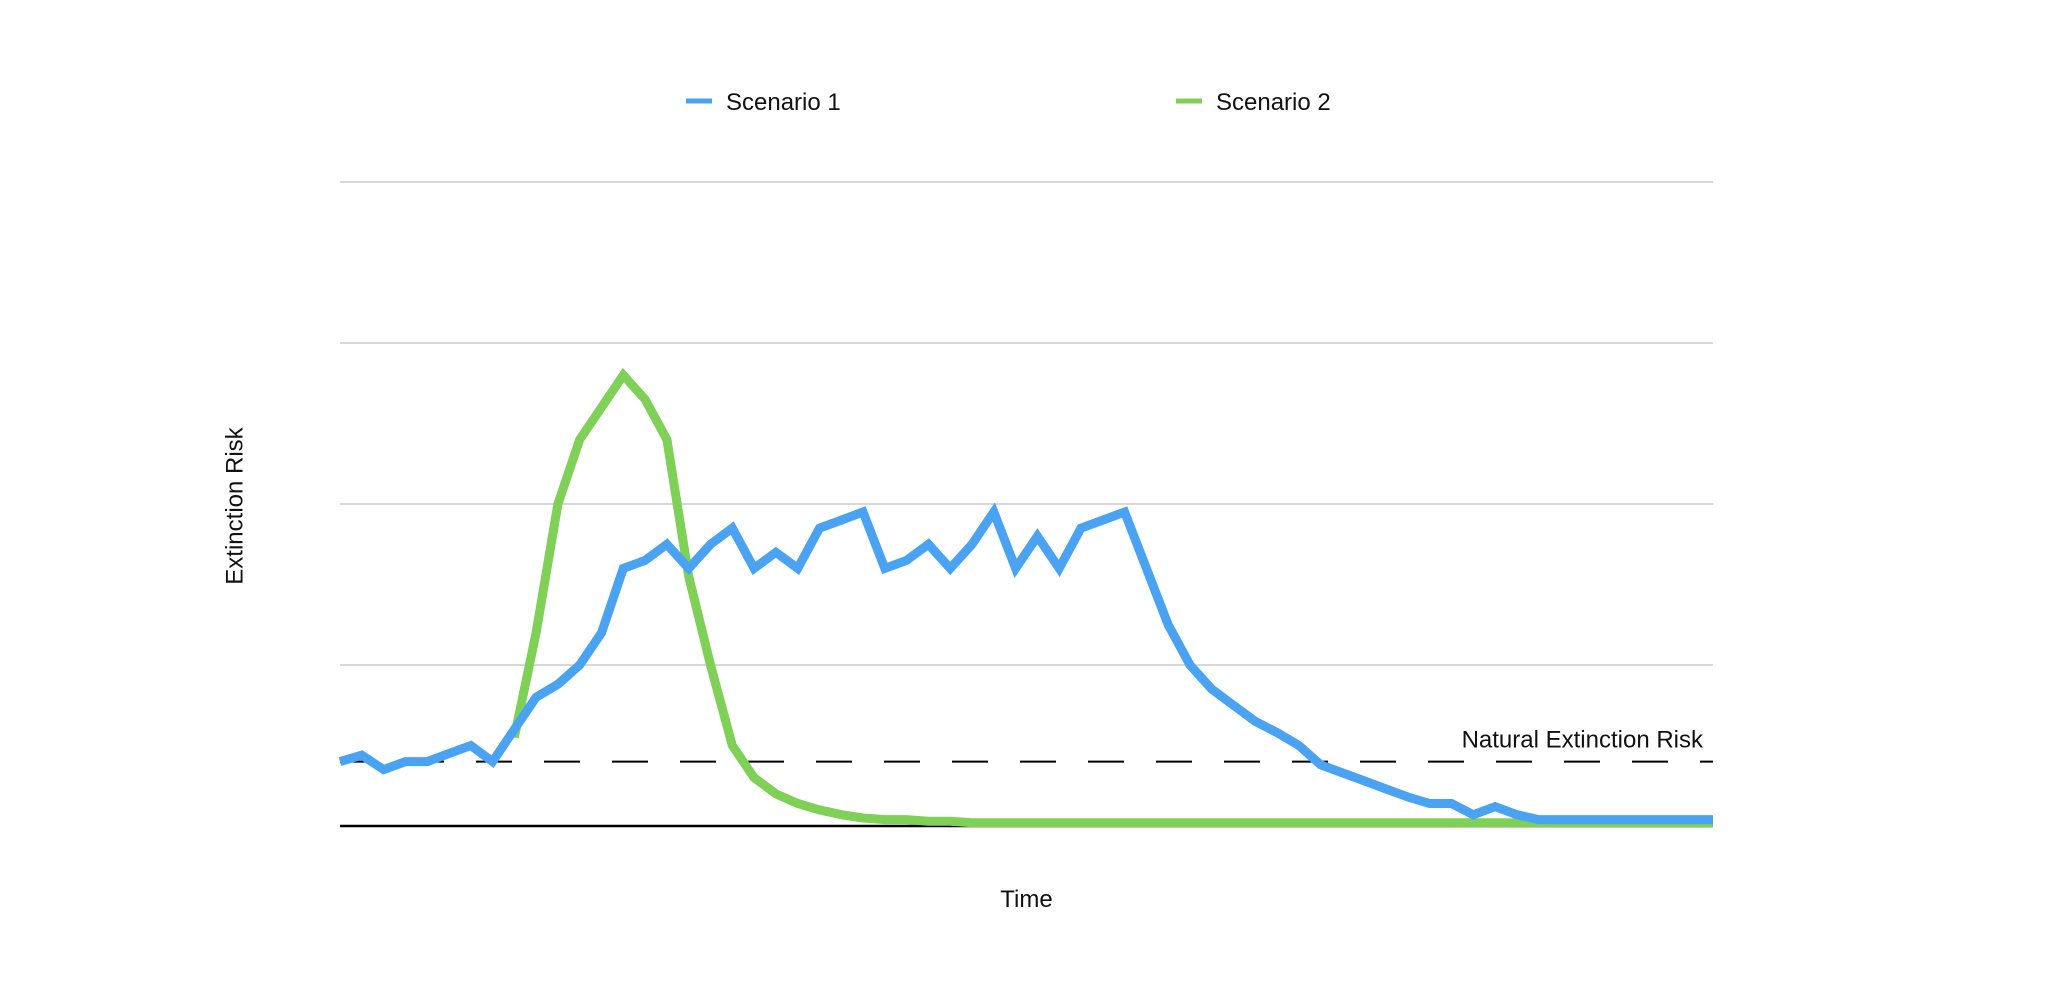 Image resolution: width=2048 pixels, height=985 pixels. I want to click on y-axis-label: Extinction Risk, so click(234, 505).